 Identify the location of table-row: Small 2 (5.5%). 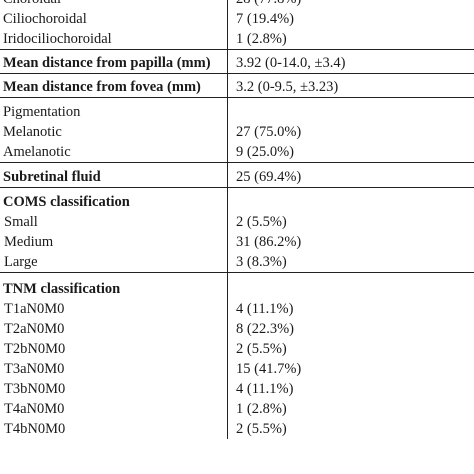
(237, 222).